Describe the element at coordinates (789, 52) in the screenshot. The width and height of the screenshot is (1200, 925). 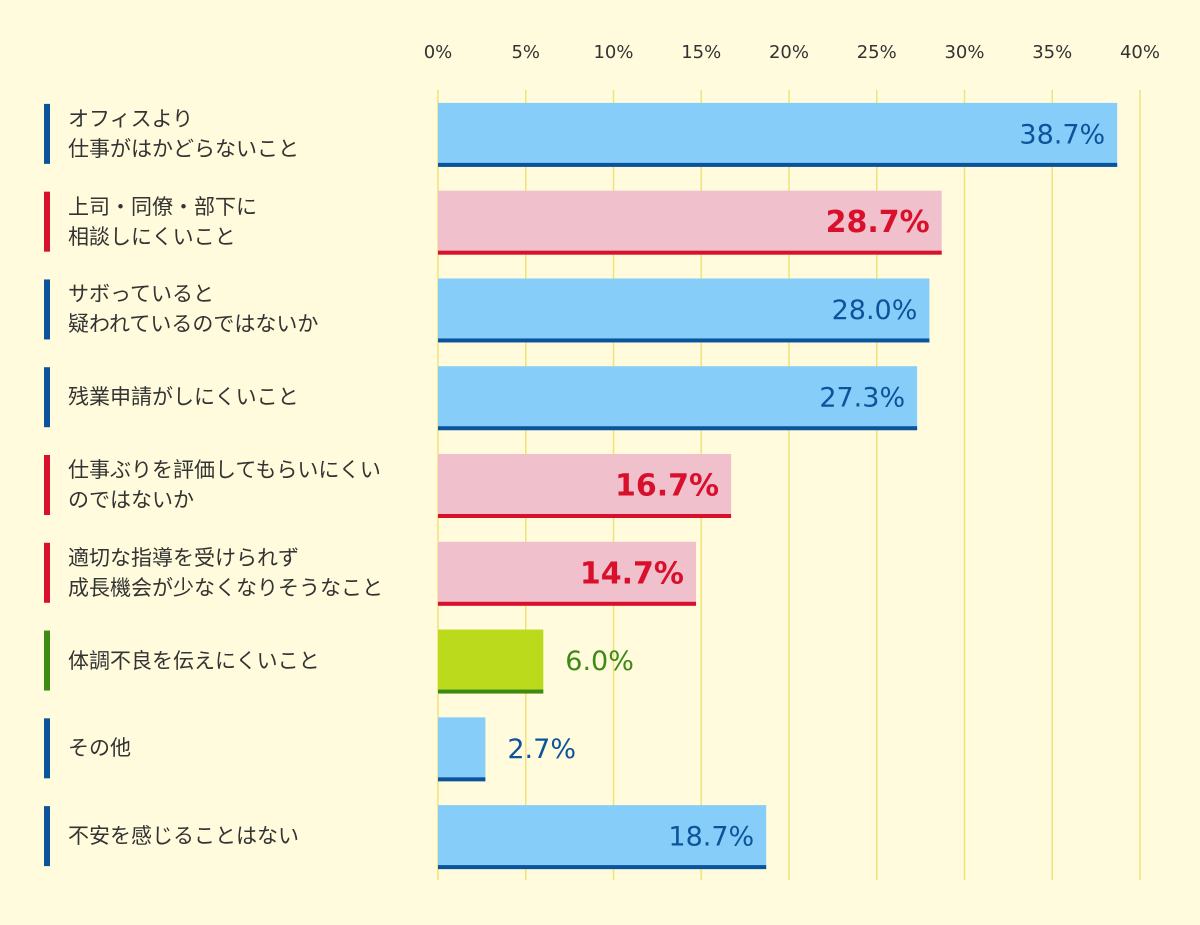
I see `x-tick-label: 20%` at that location.